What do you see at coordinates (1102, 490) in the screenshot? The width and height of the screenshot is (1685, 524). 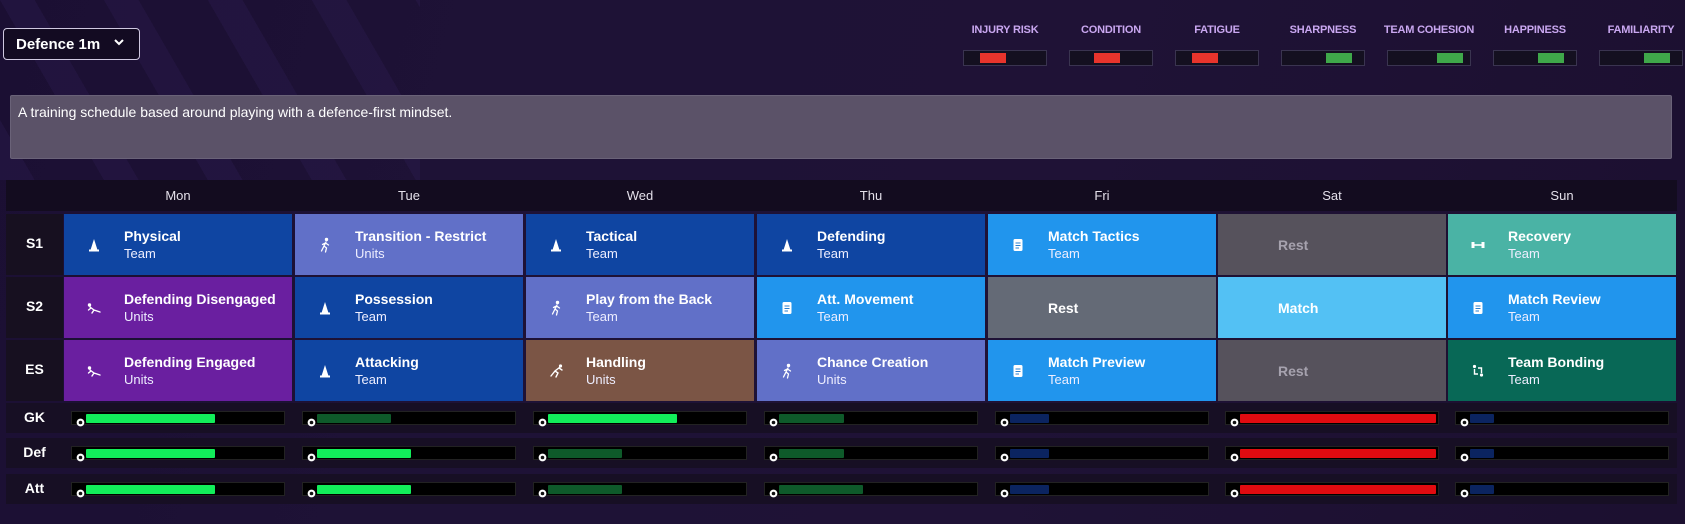 I see `load-bar-fri-att` at bounding box center [1102, 490].